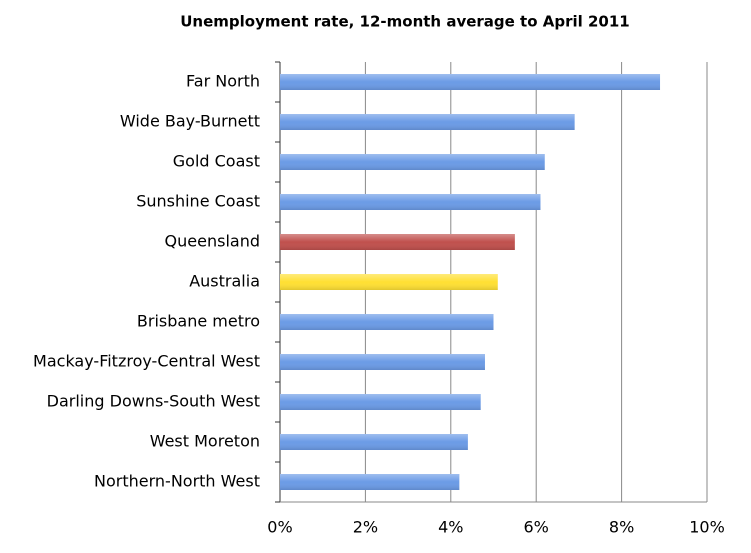 The width and height of the screenshot is (751, 553). Describe the element at coordinates (153, 401) in the screenshot. I see `y-tick-label: Darling Downs-South West` at that location.